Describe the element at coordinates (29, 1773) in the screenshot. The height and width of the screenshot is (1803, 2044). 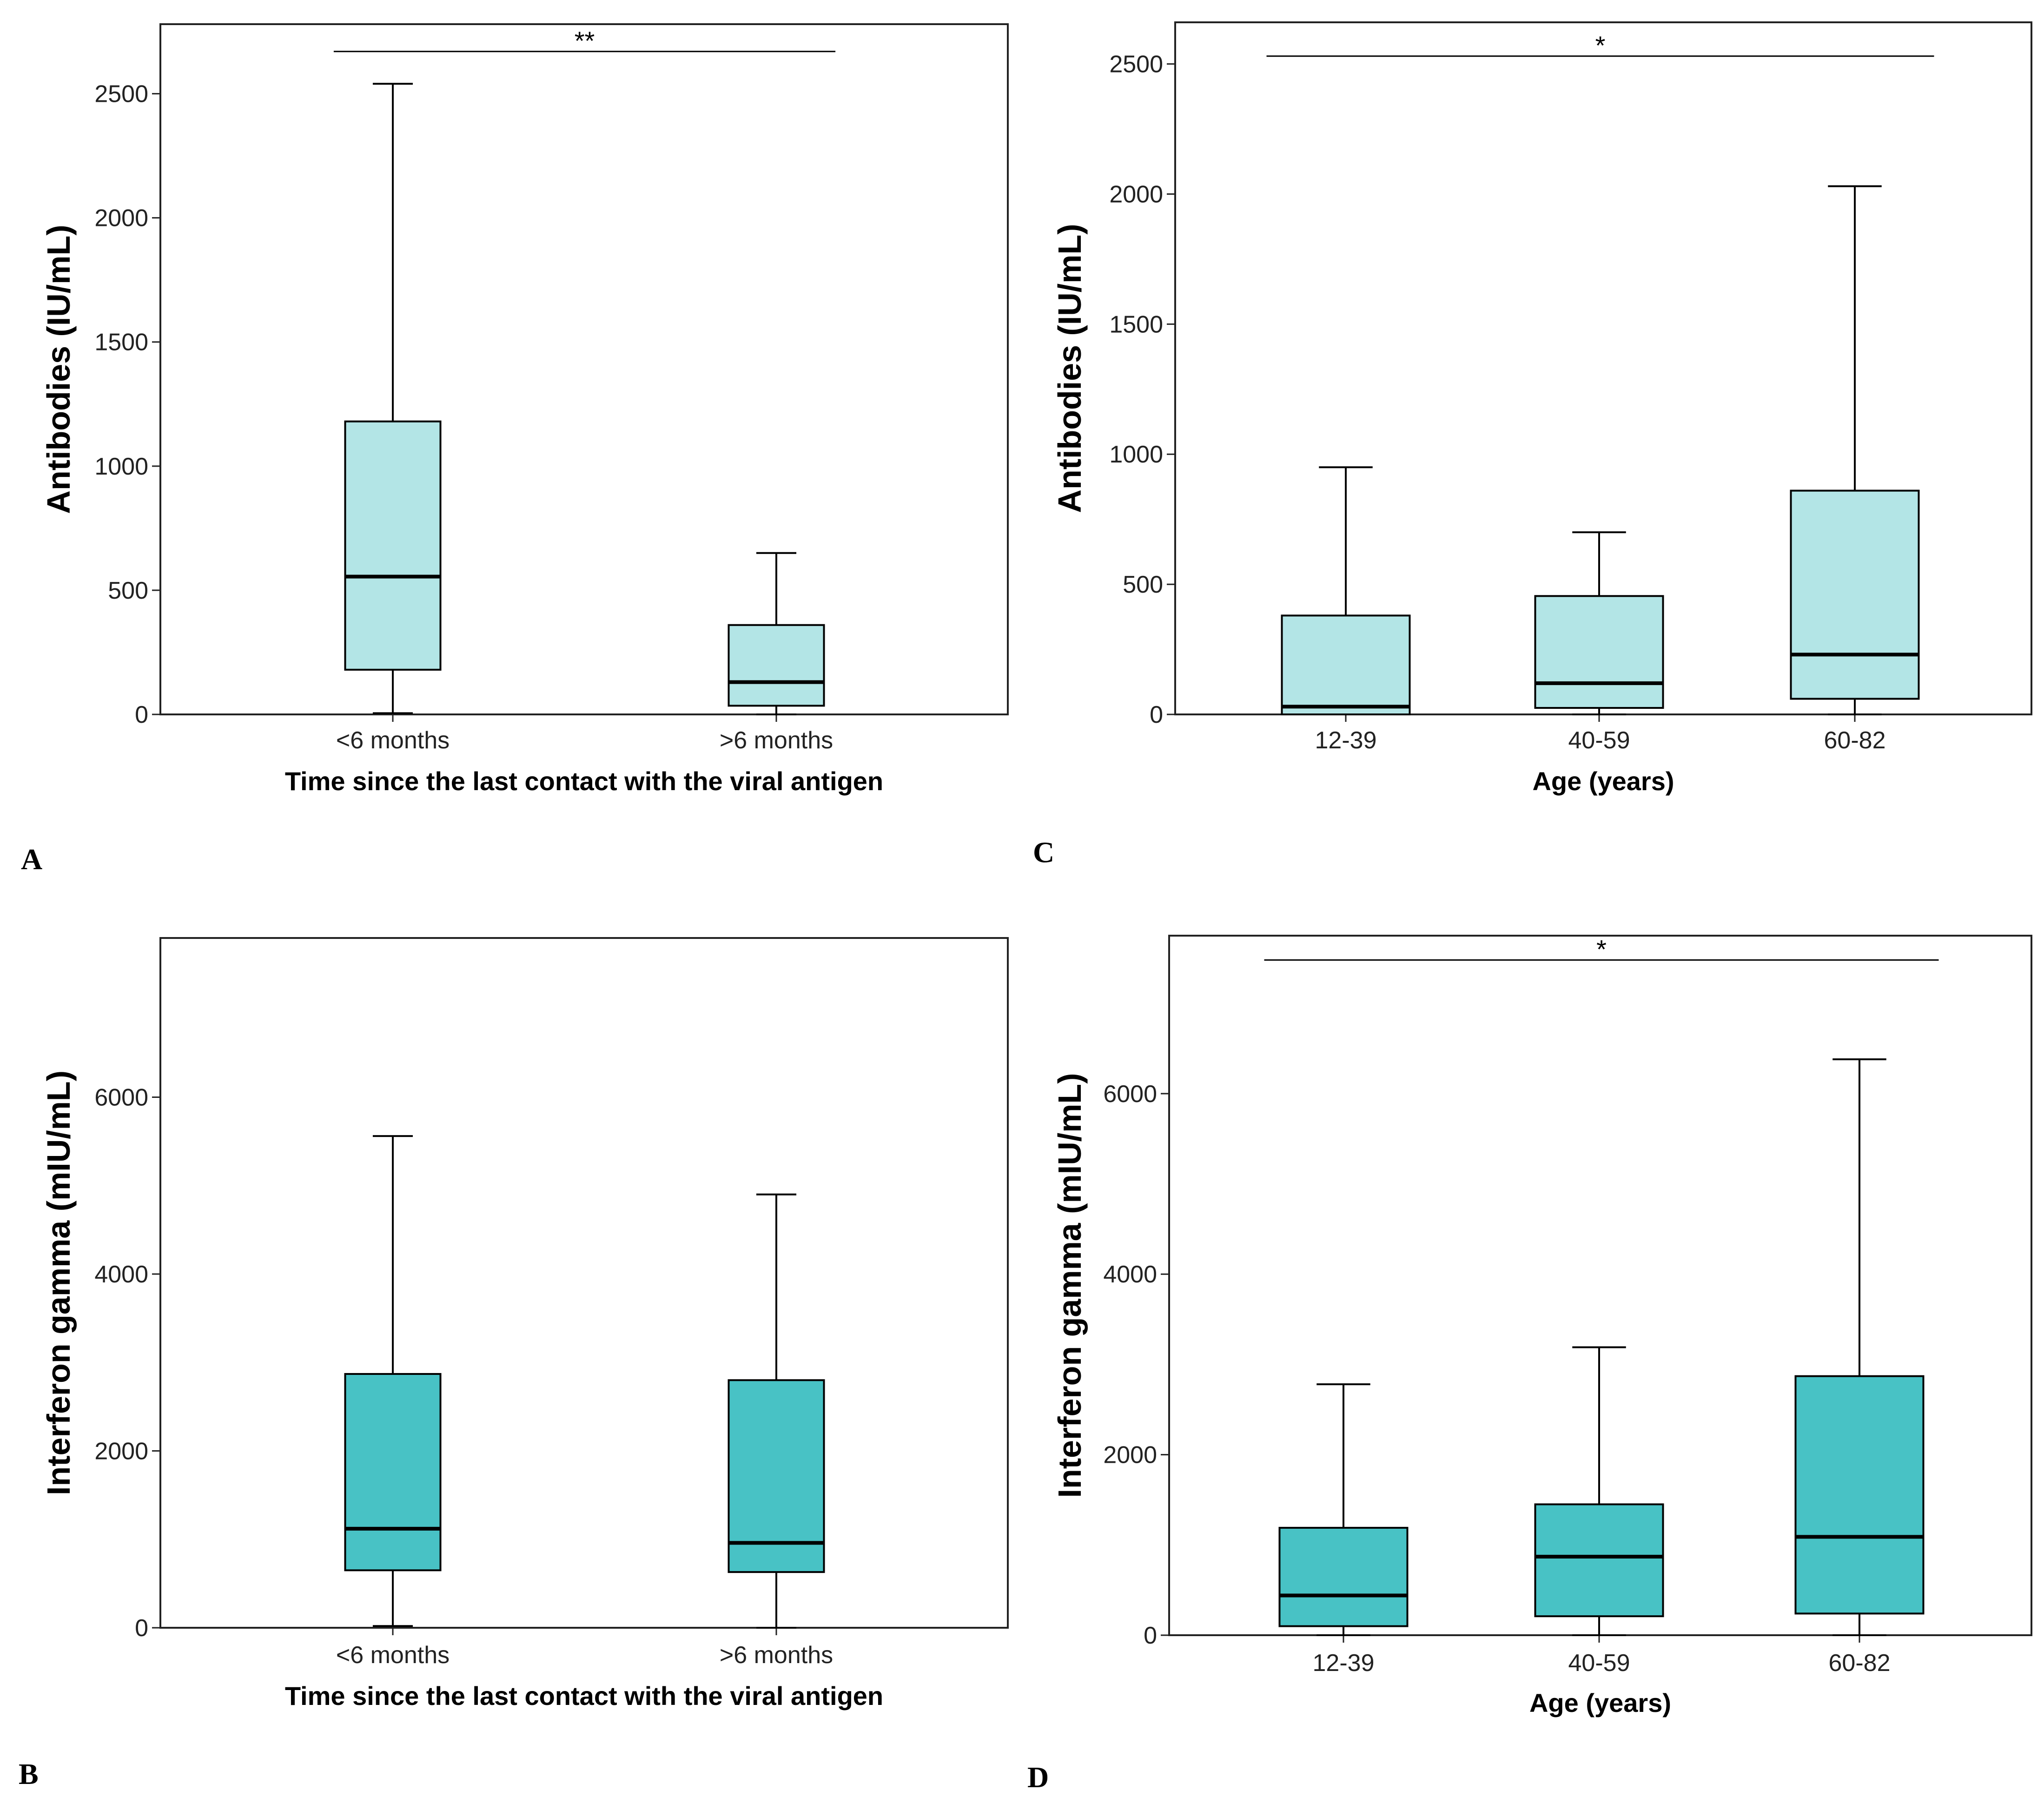
I see `panel-letter: B` at that location.